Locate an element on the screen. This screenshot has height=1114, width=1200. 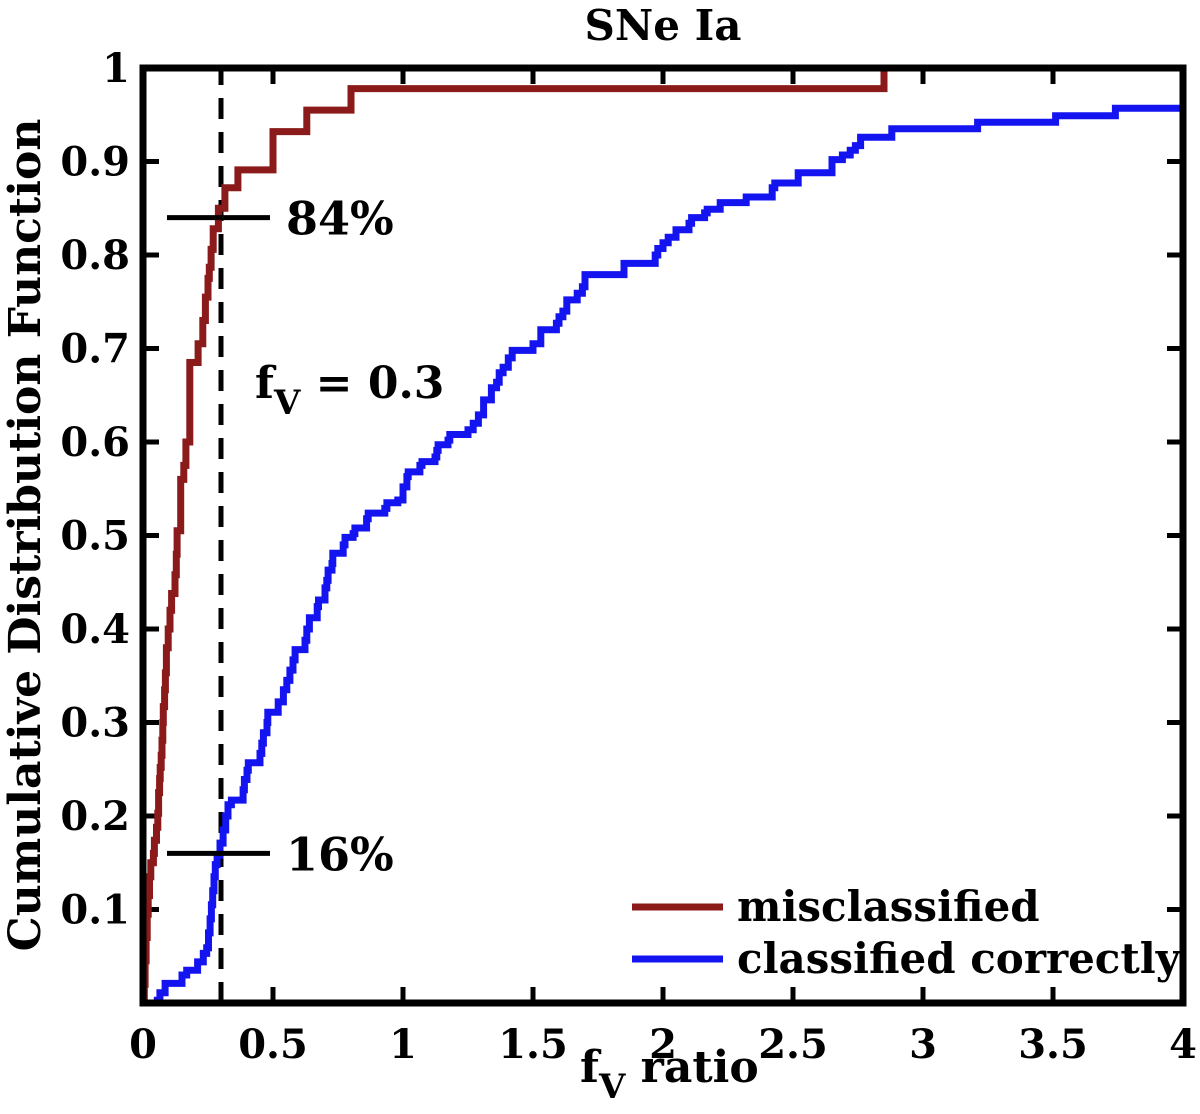
x-tick-label: 0.5 is located at coordinates (273, 1044).